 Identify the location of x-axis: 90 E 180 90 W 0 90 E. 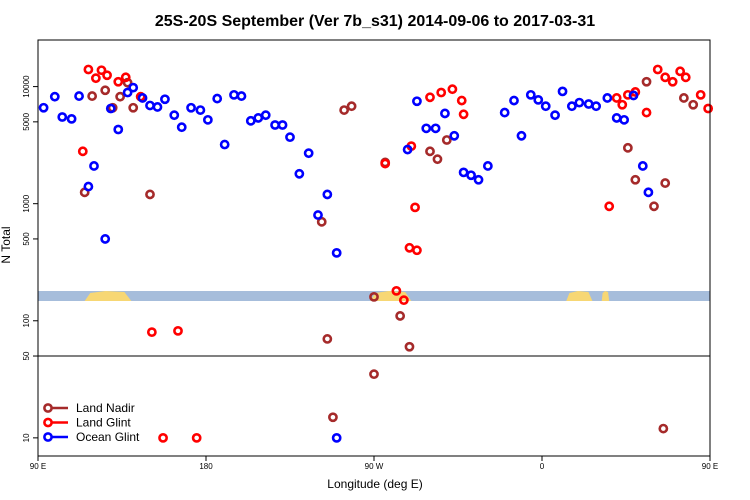
(374, 463).